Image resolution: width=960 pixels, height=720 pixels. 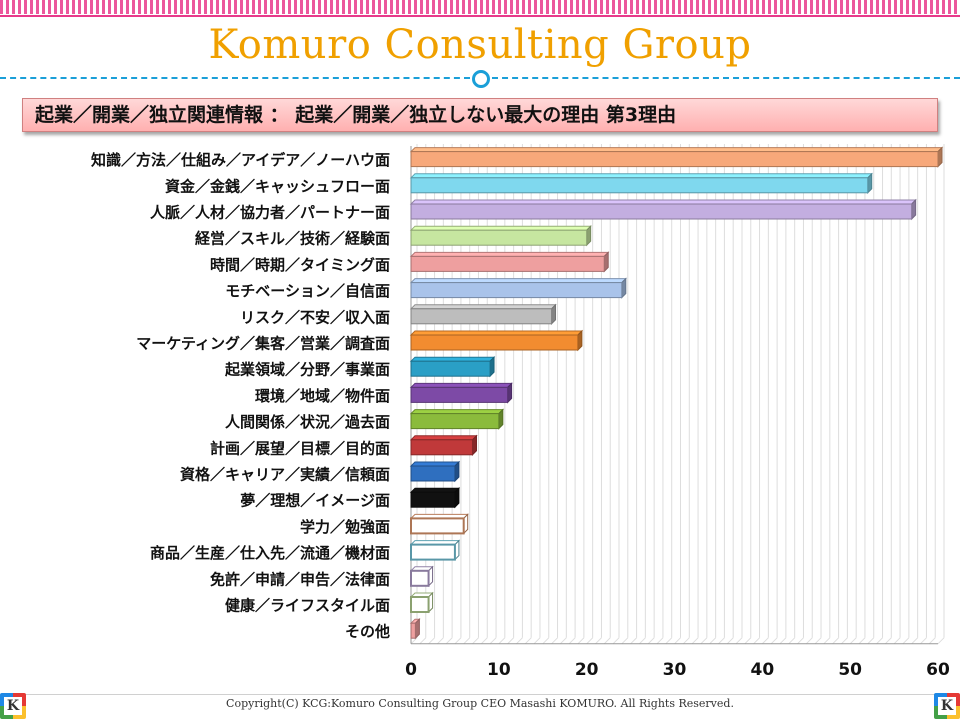 What do you see at coordinates (315, 501) in the screenshot?
I see `category-label: 夢／理想／イメージ面` at bounding box center [315, 501].